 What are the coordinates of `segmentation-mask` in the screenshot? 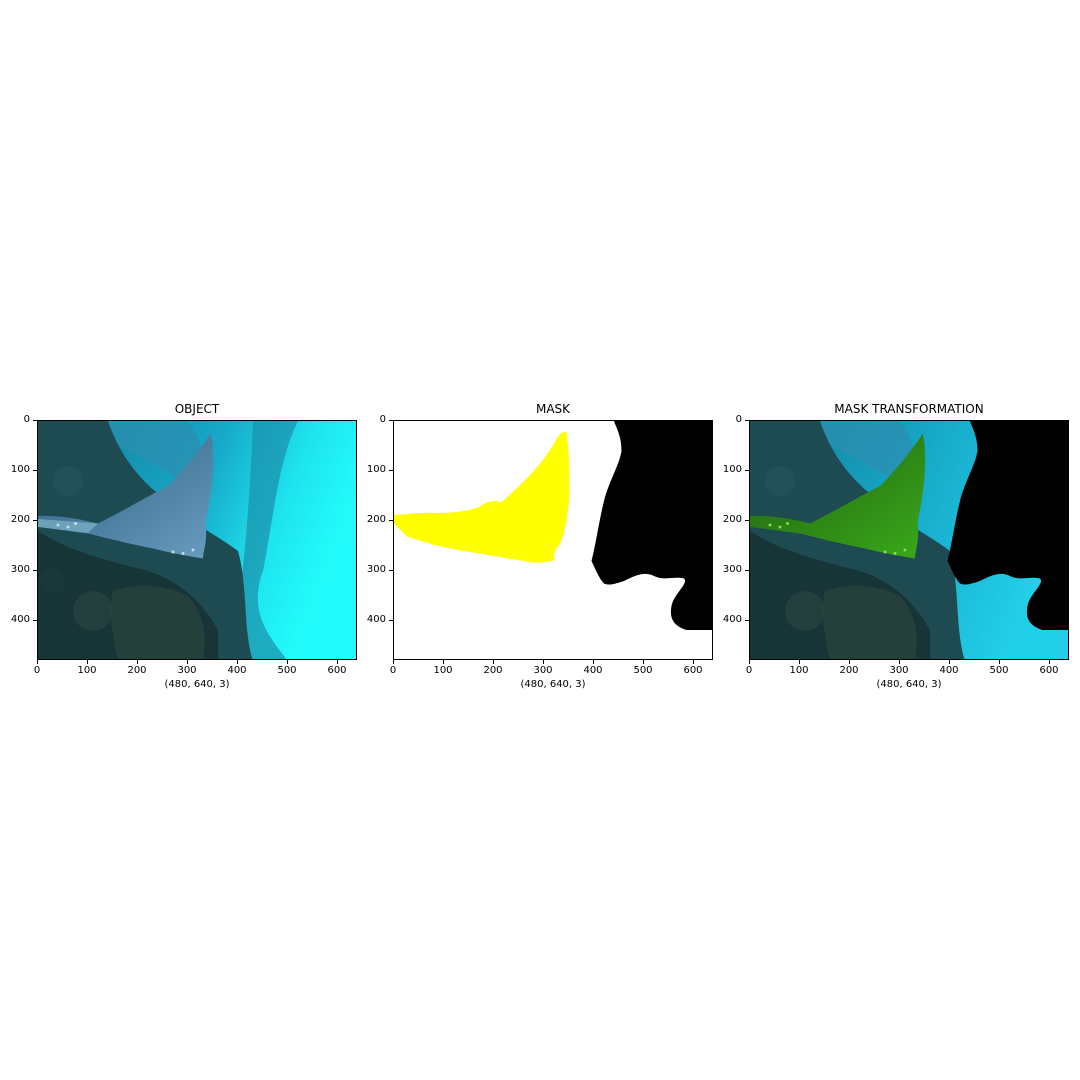 It's located at (553, 540).